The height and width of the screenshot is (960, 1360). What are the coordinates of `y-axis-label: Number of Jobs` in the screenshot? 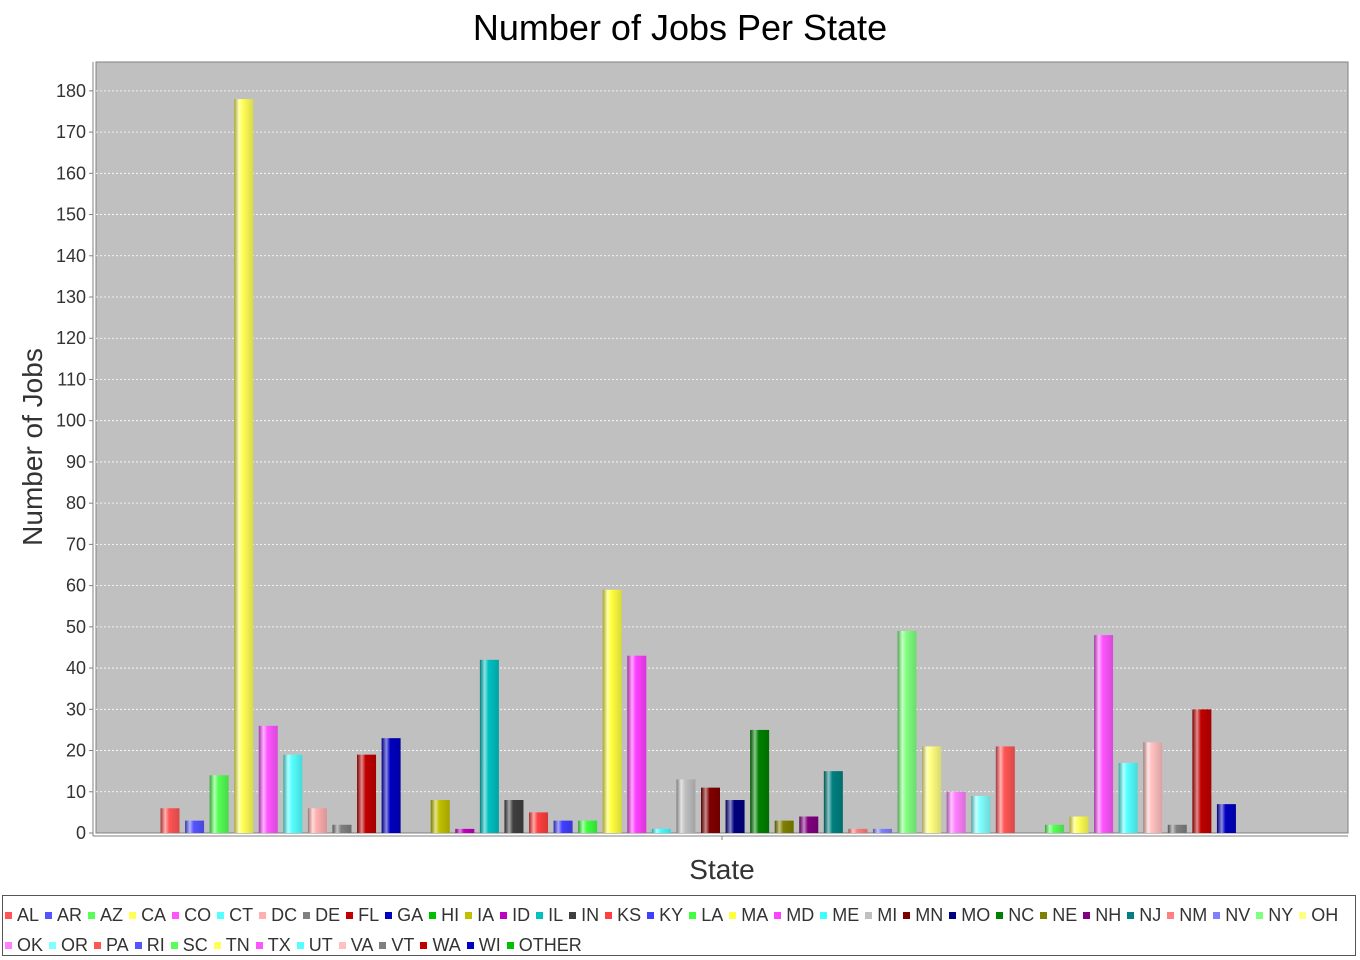 It's located at (32, 447).